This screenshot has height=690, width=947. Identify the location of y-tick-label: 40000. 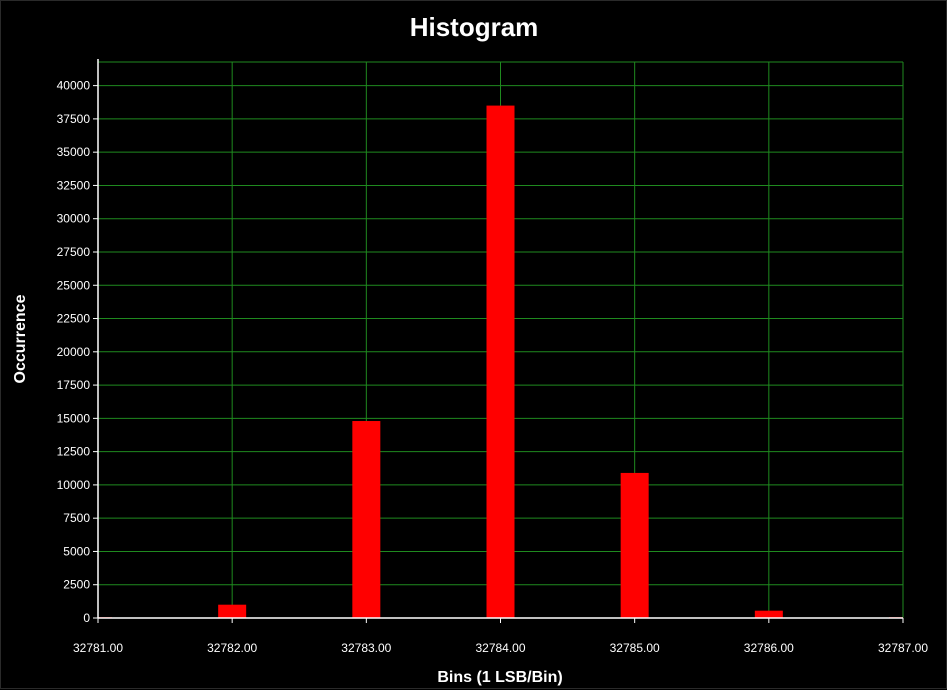
(74, 86).